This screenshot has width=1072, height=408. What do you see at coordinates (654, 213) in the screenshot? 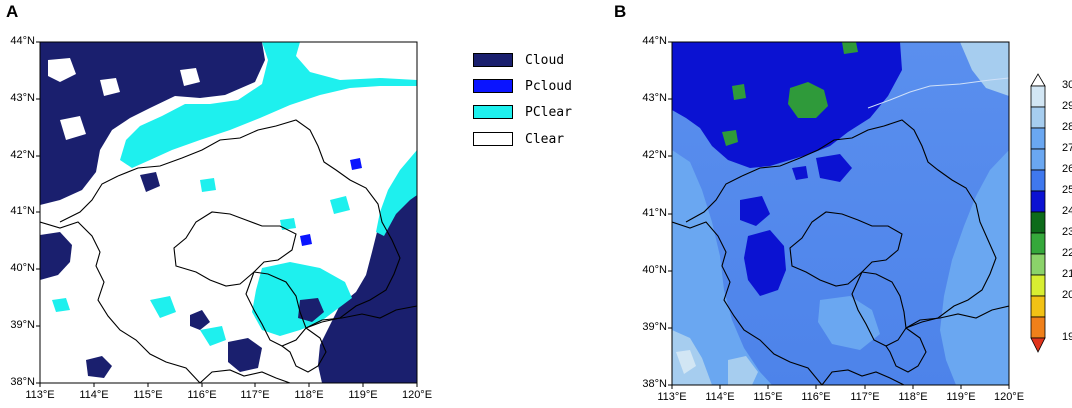
I see `lat-label-b-41: 41°N` at bounding box center [654, 213].